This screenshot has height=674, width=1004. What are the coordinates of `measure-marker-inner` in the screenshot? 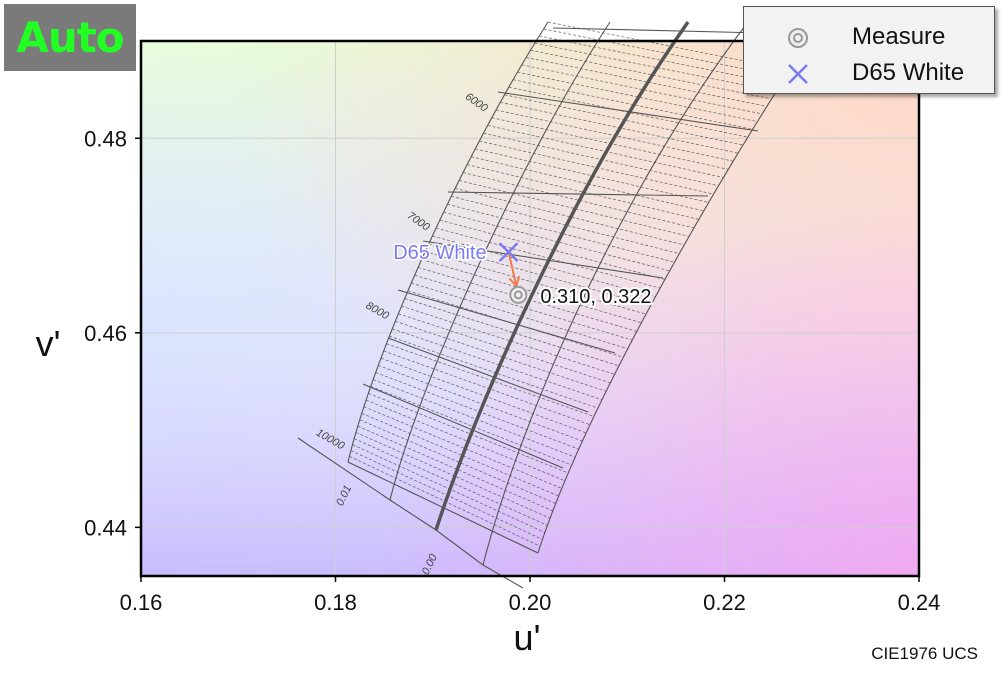 It's located at (518, 295).